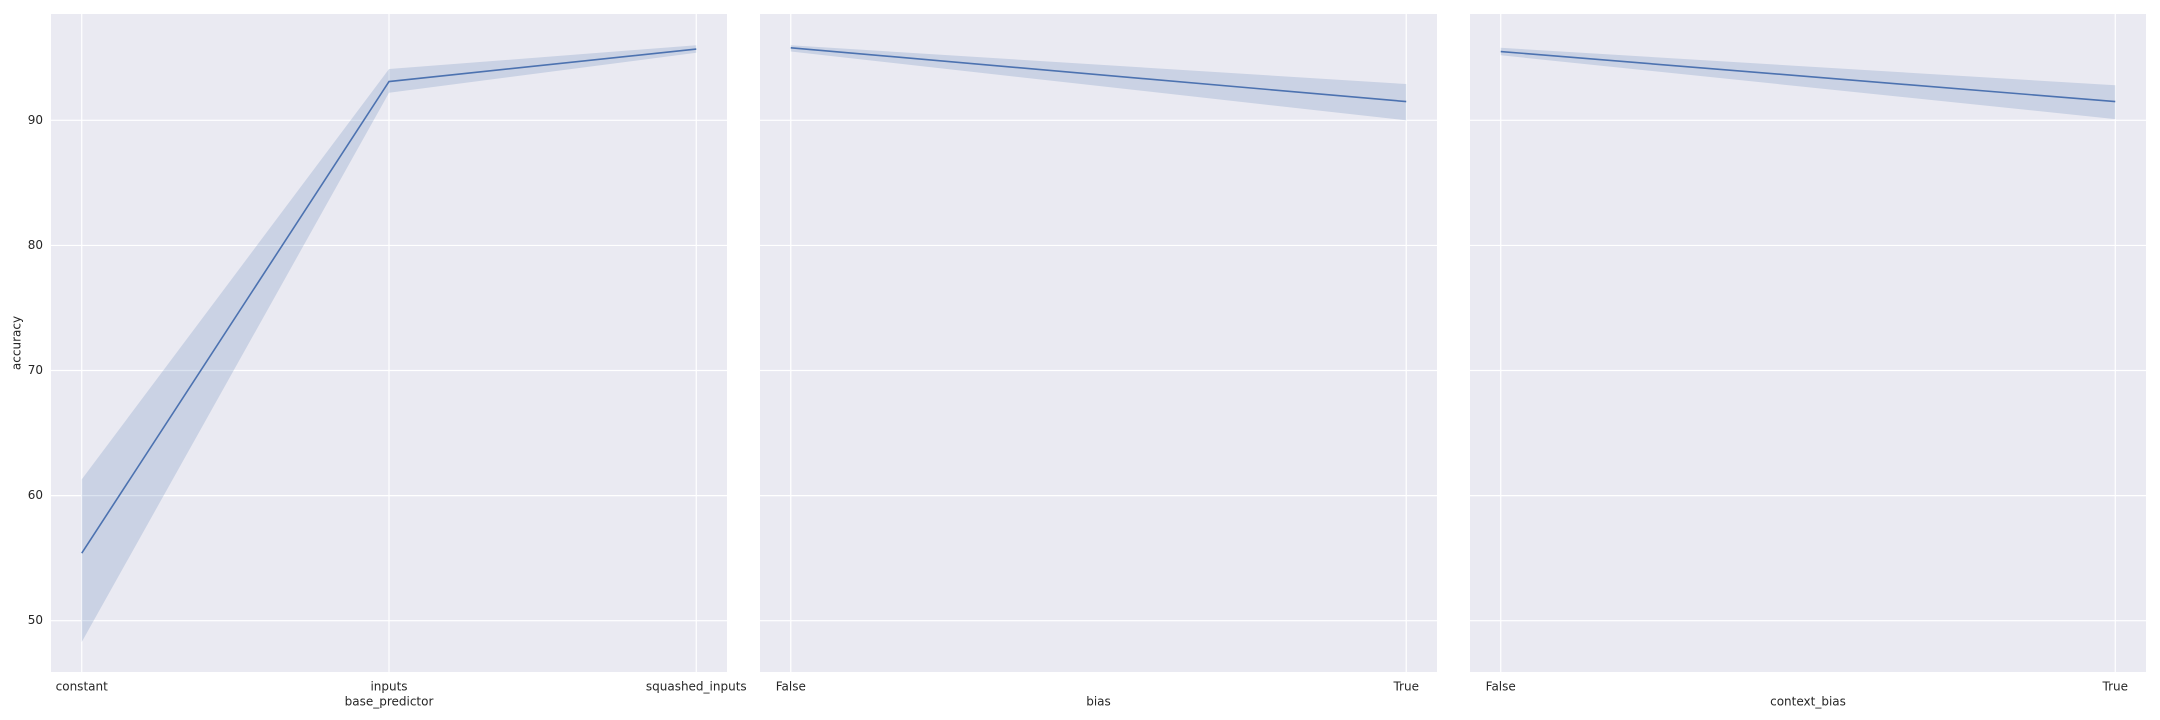 This screenshot has width=2160, height=720. I want to click on x-axis-label: context_bias, so click(1808, 702).